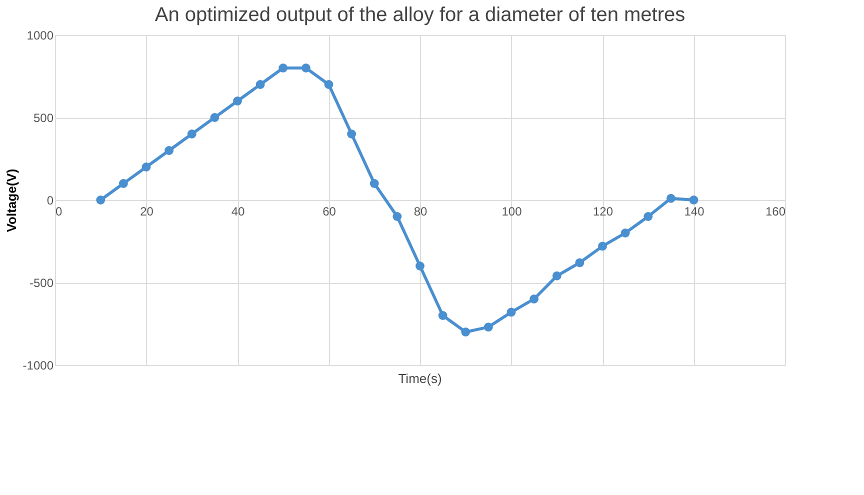 This screenshot has height=495, width=864. What do you see at coordinates (421, 211) in the screenshot?
I see `x-tick-label: 80` at bounding box center [421, 211].